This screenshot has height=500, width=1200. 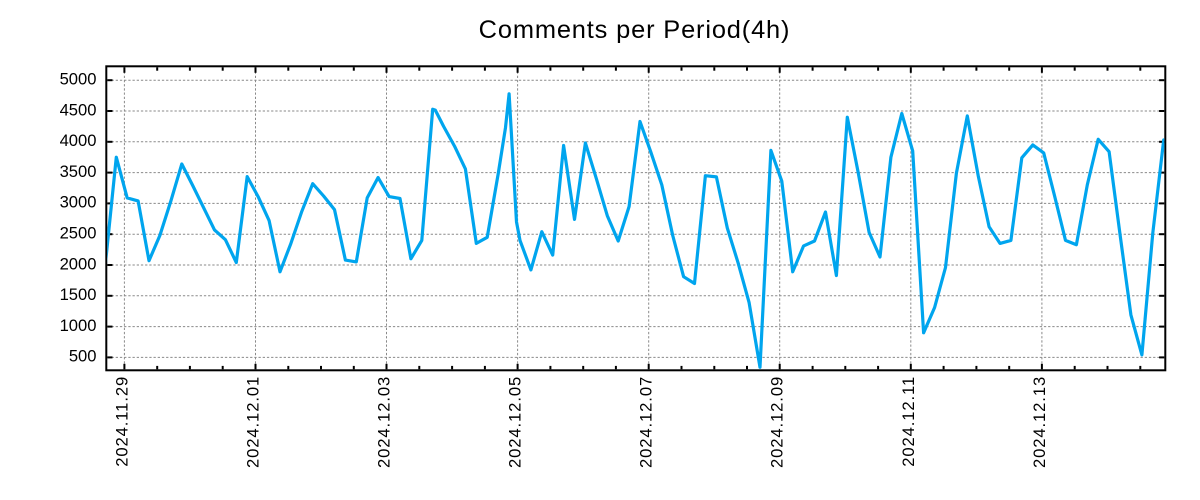 I want to click on svg-text: 2024.12.13, so click(x=1039, y=422).